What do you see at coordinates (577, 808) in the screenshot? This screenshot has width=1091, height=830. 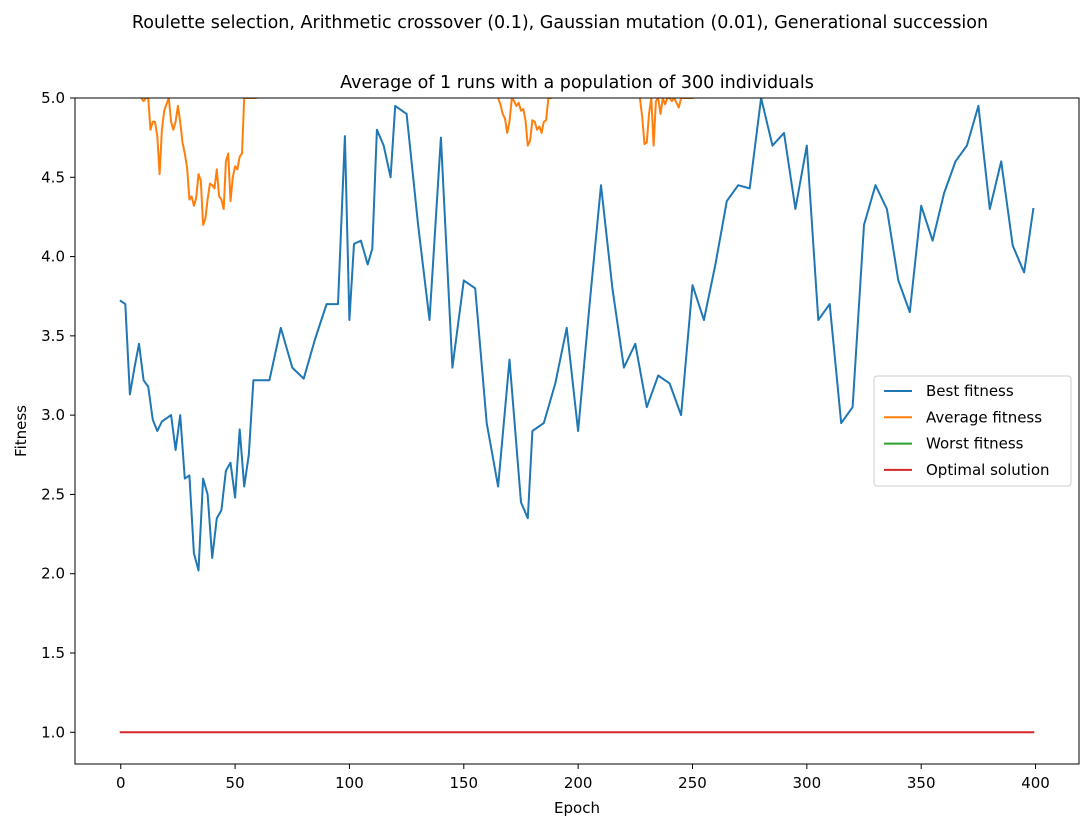 I see `x-axis-label: Epoch` at bounding box center [577, 808].